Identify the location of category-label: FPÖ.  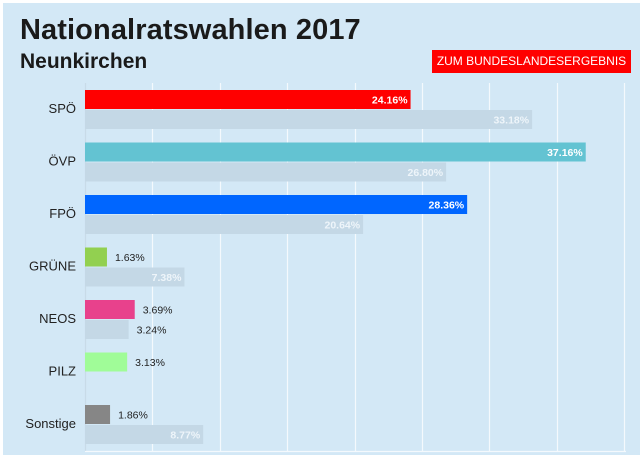
(62, 213).